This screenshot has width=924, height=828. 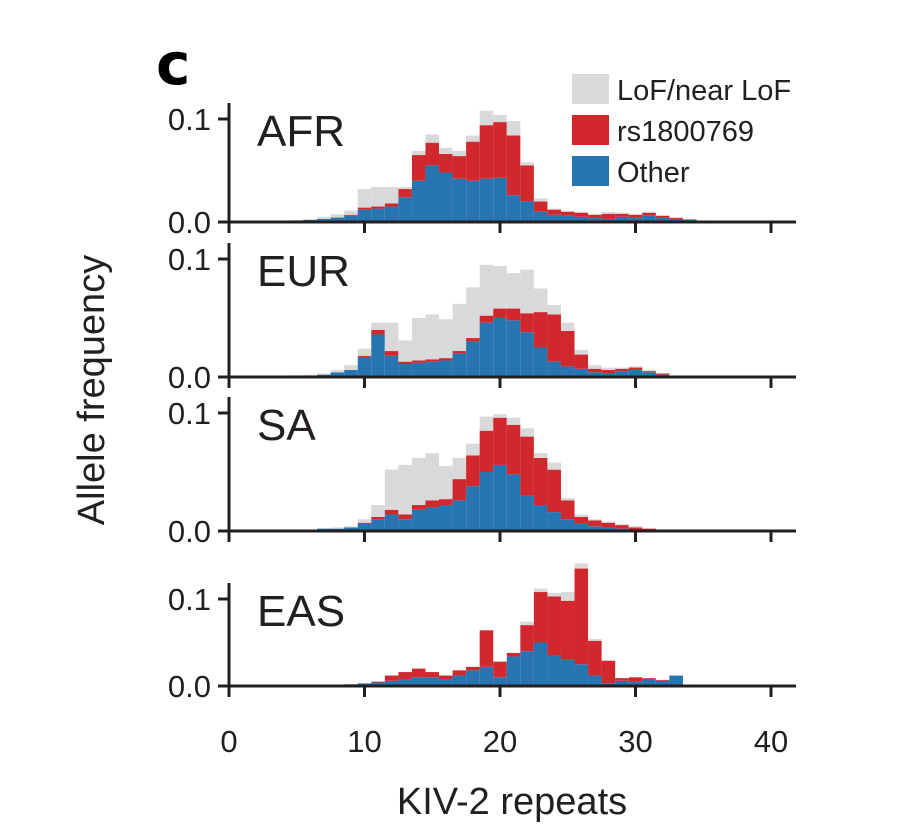 I want to click on legend: LoF/near LoF rs1800769 Other, so click(x=681, y=131).